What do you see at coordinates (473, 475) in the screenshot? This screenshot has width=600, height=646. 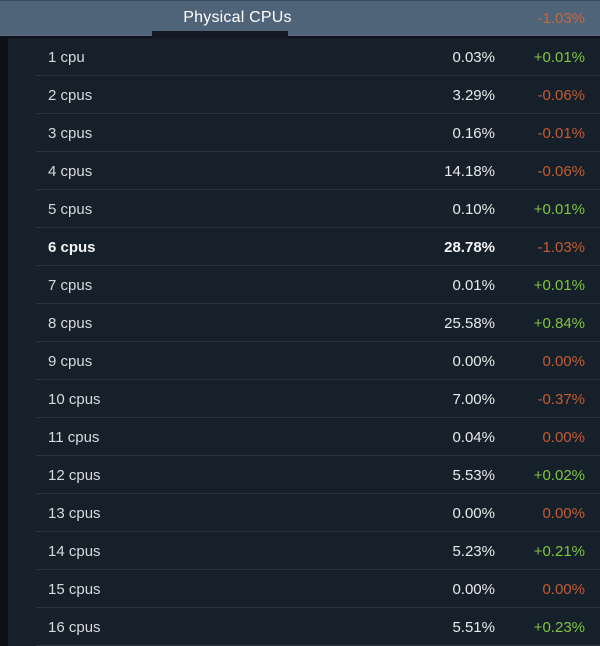 I see `row-value: 5.53%` at bounding box center [473, 475].